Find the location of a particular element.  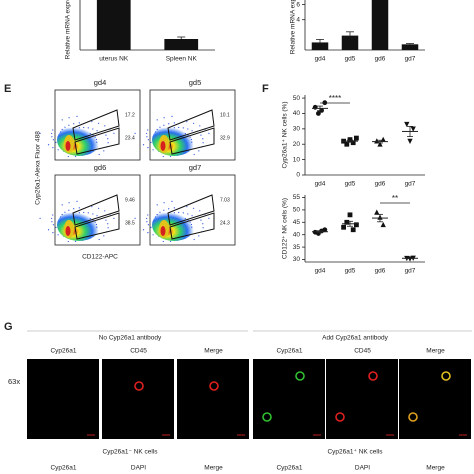

gate-value: 17.2 is located at coordinates (130, 115).